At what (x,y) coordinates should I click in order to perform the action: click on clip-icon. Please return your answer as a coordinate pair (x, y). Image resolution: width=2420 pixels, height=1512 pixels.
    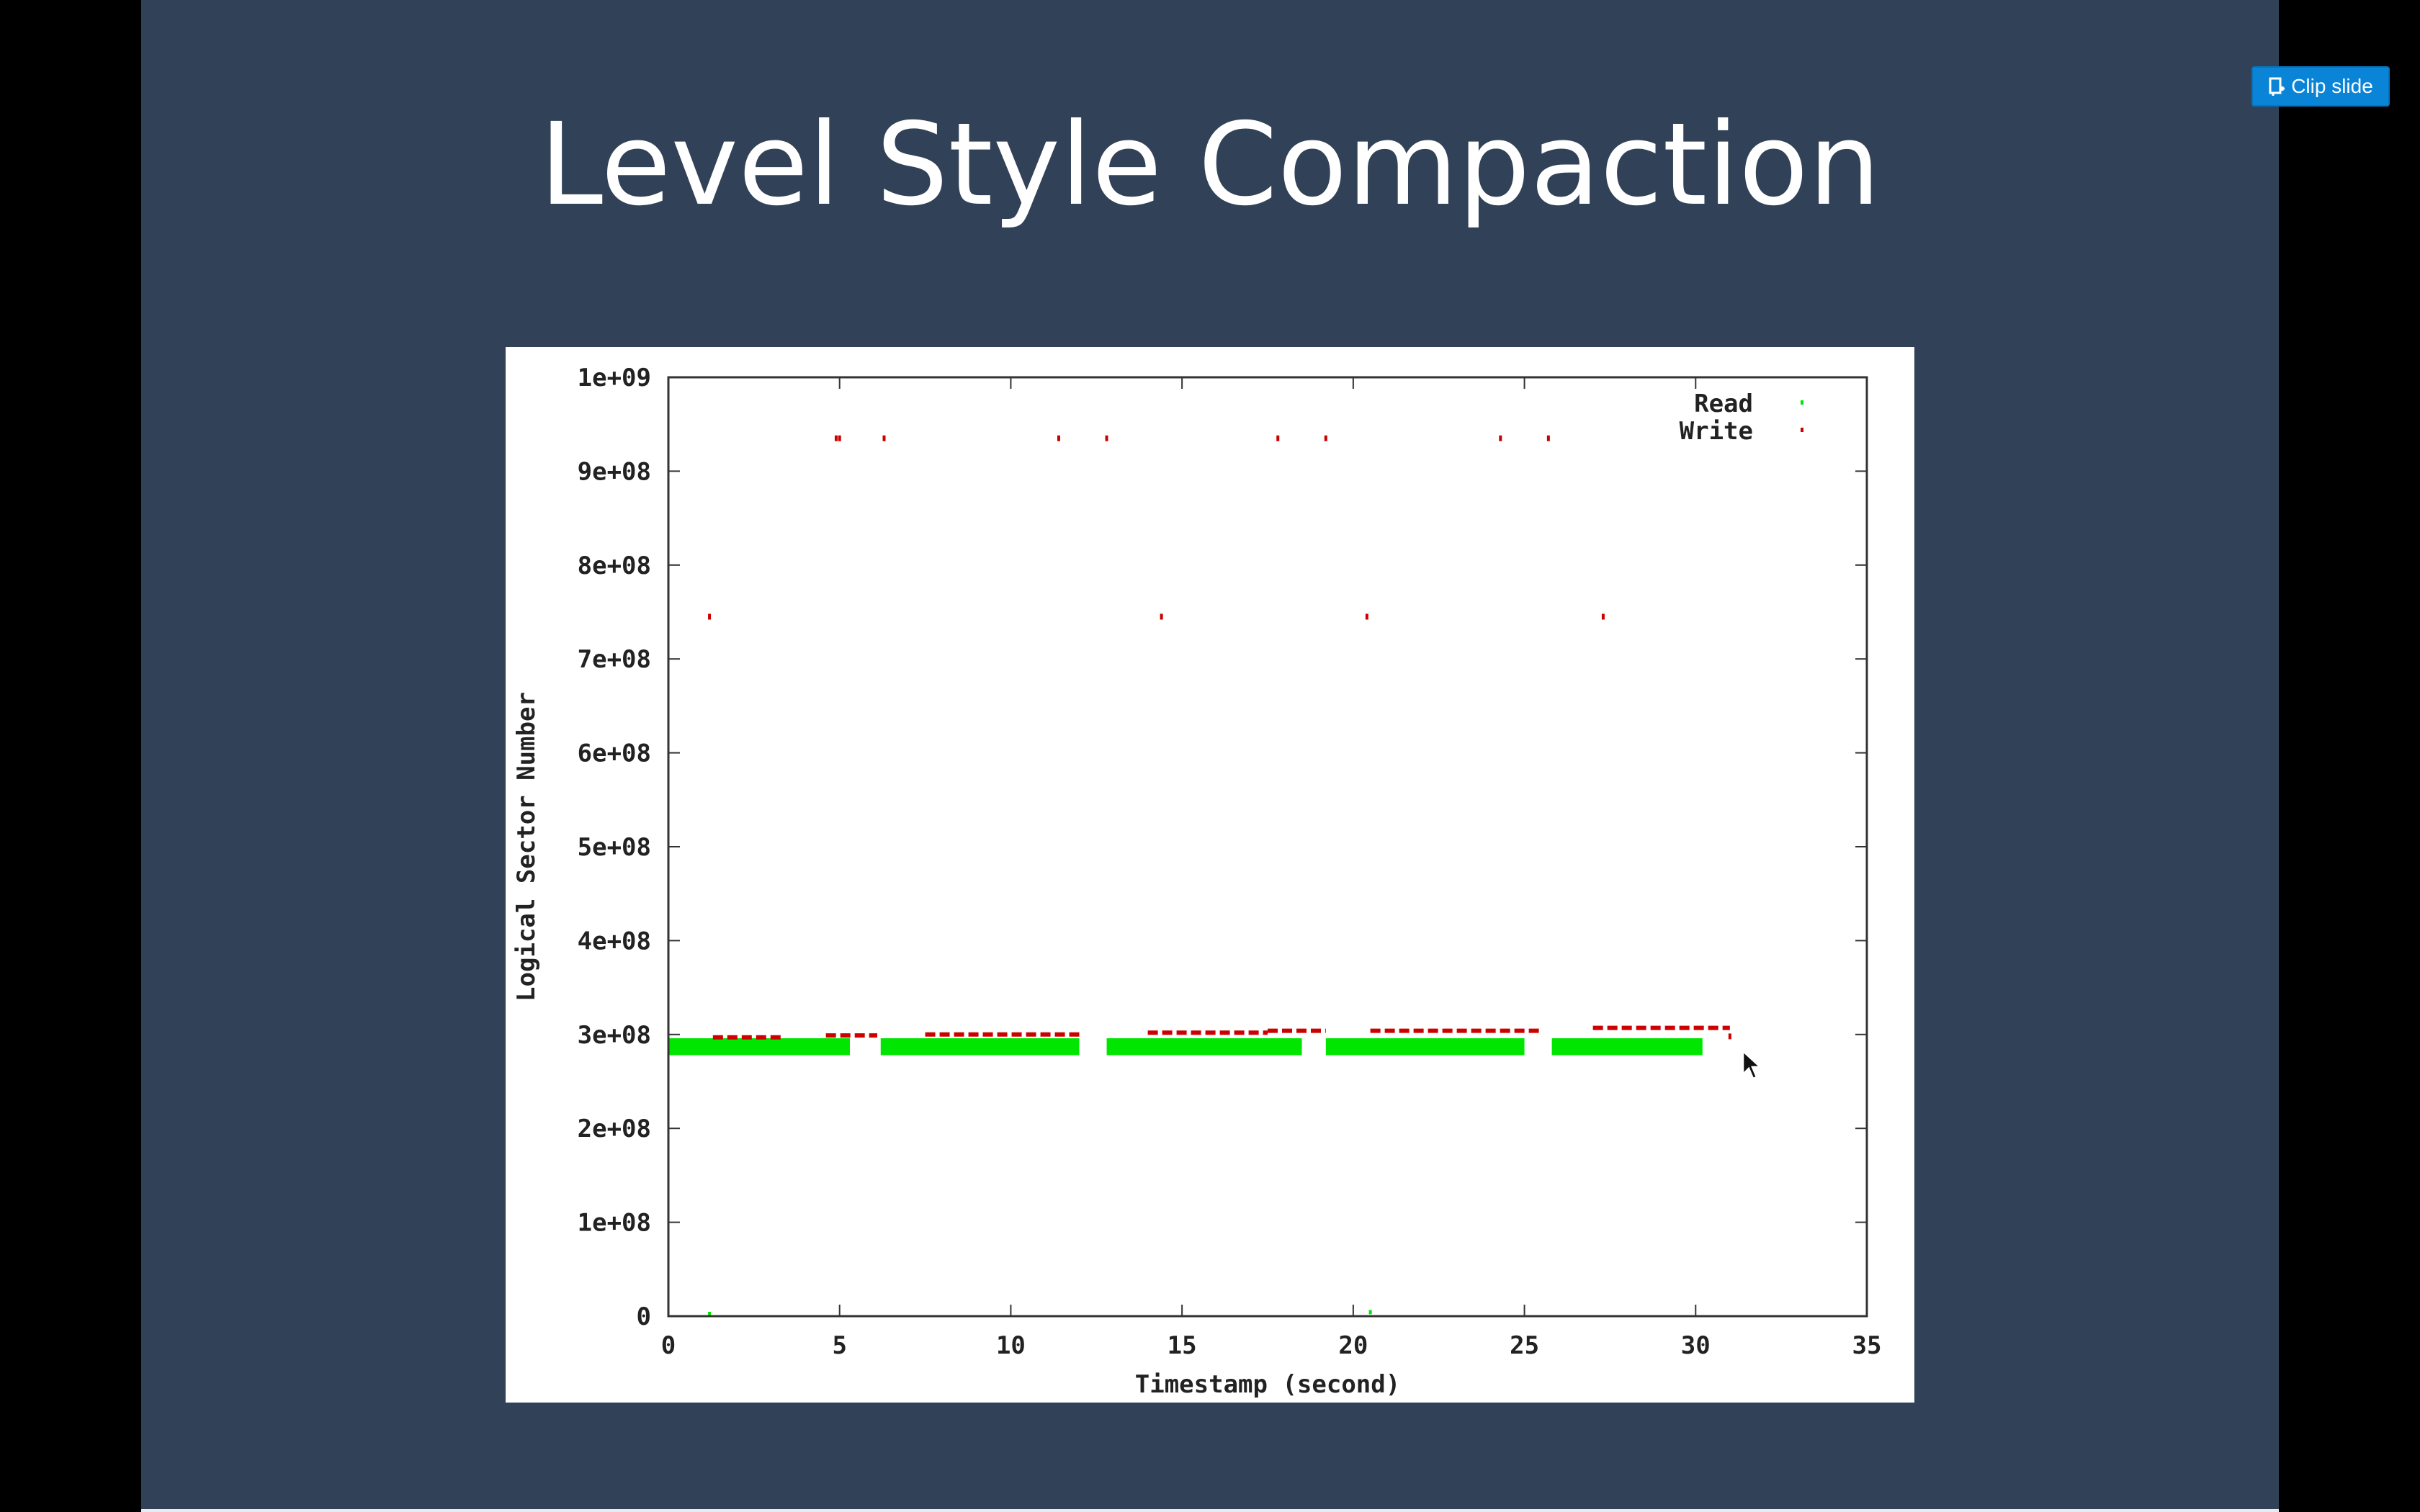
    Looking at the image, I should click on (2276, 86).